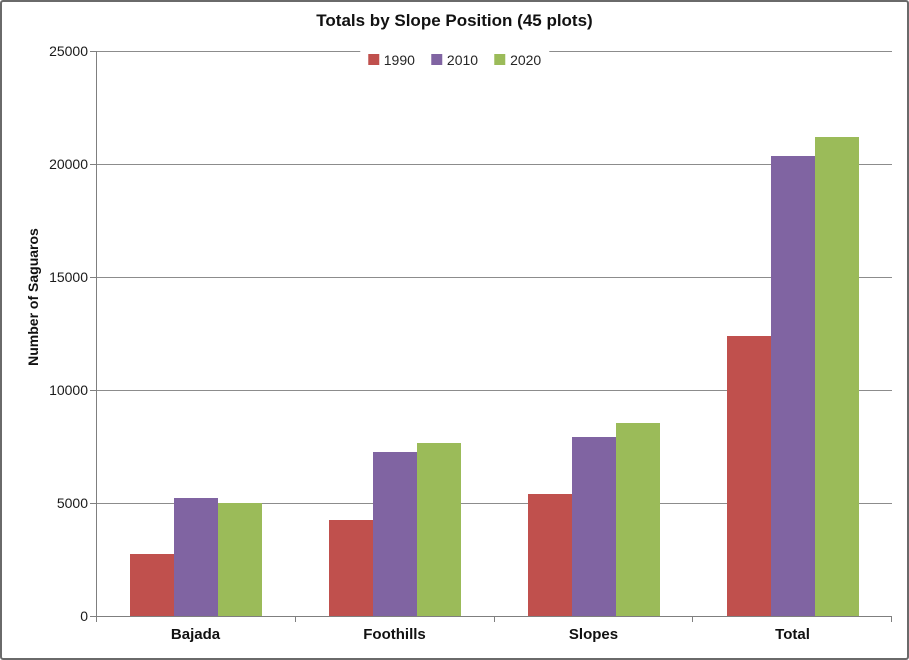 The width and height of the screenshot is (909, 660). What do you see at coordinates (792, 386) in the screenshot?
I see `bar-2010-total` at bounding box center [792, 386].